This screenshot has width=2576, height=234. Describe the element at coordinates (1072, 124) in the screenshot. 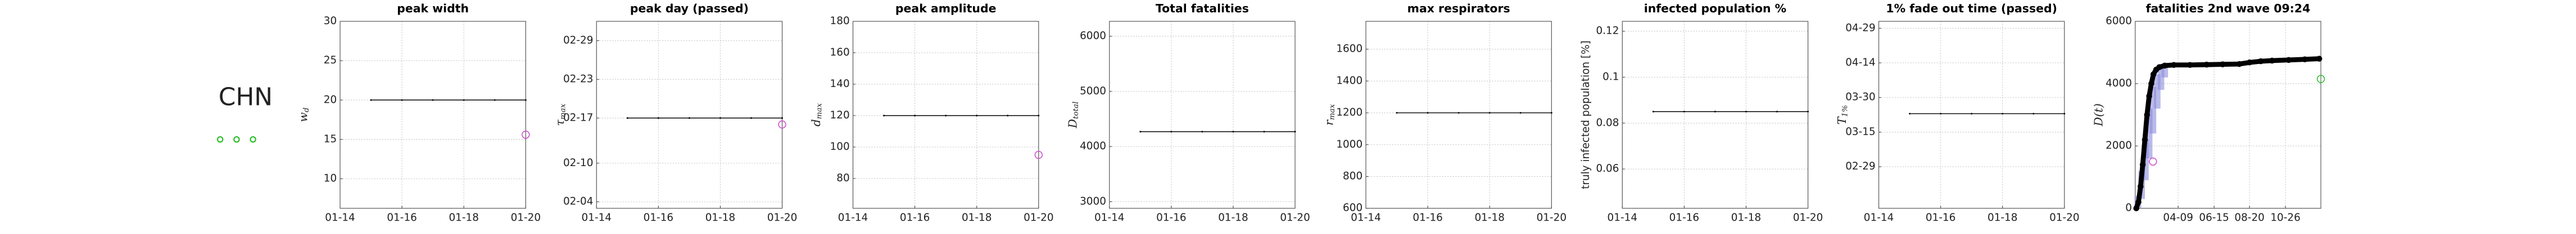

I see `y-axis-label-main: D` at that location.